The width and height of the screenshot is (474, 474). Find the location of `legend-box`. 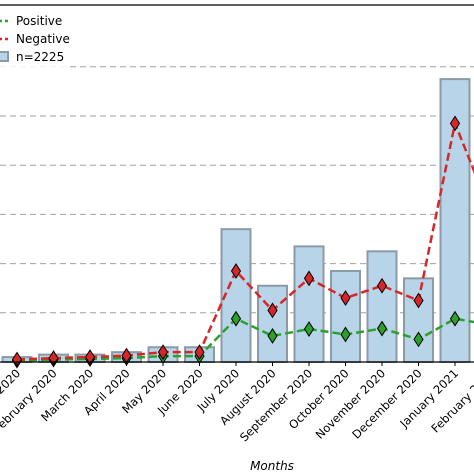

legend-box is located at coordinates (34, 38).